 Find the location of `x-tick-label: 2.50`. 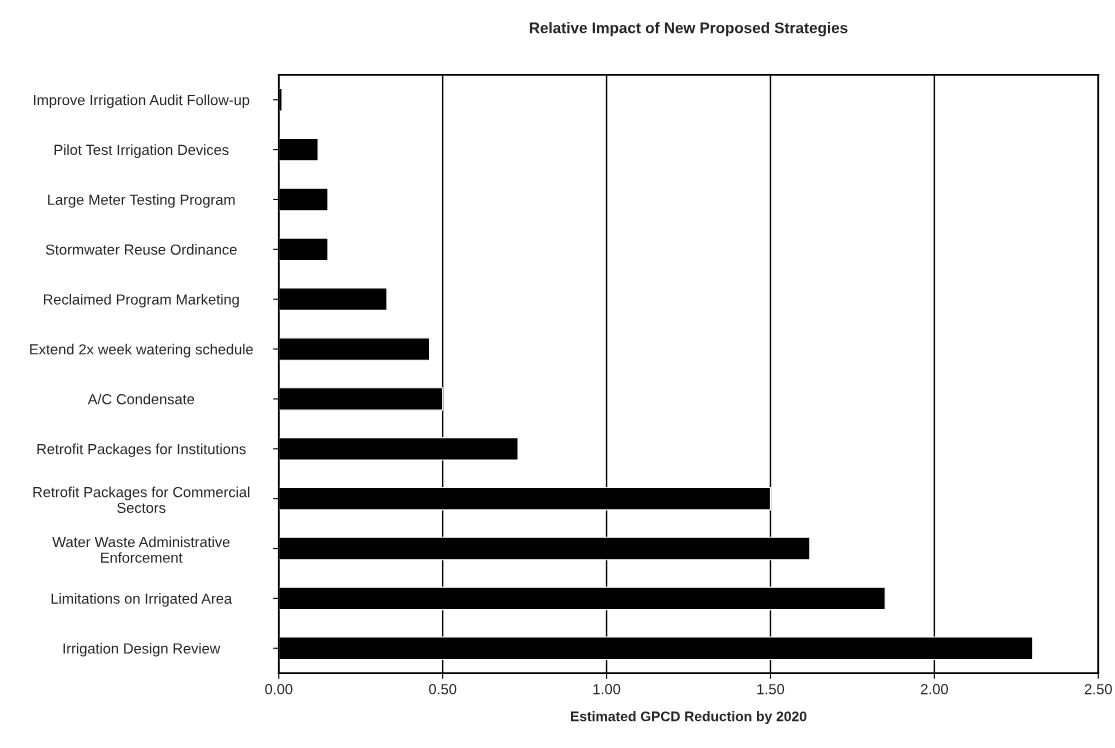

x-tick-label: 2.50 is located at coordinates (1098, 689).